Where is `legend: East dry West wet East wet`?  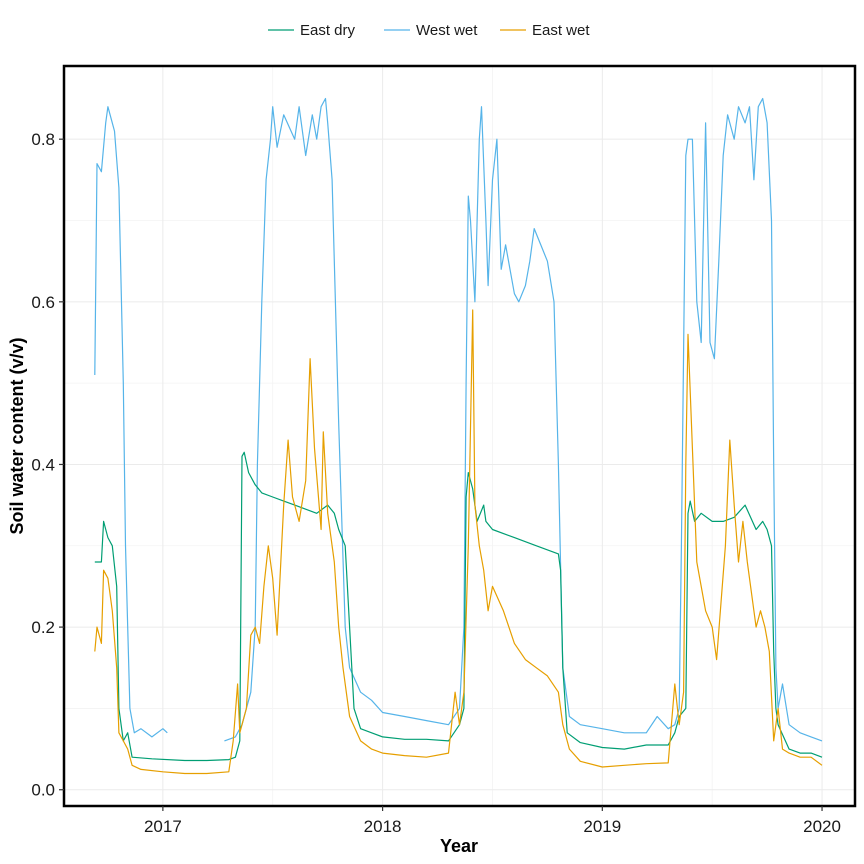 legend: East dry West wet East wet is located at coordinates (429, 30).